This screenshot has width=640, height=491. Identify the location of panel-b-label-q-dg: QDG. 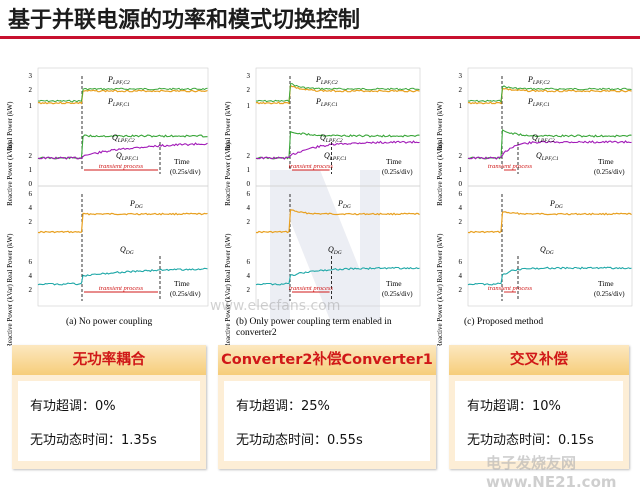
(335, 250).